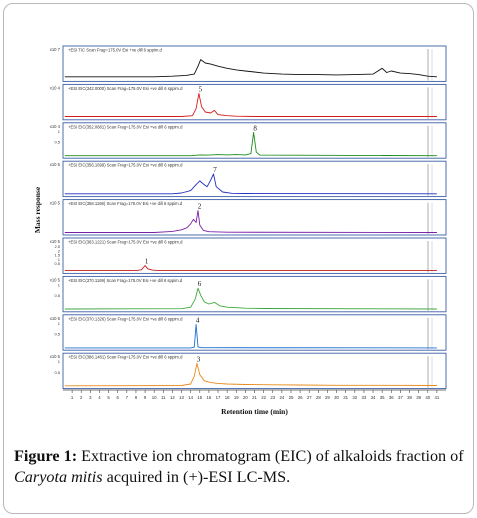 The image size is (477, 518). I want to click on peak-label: 2, so click(200, 207).